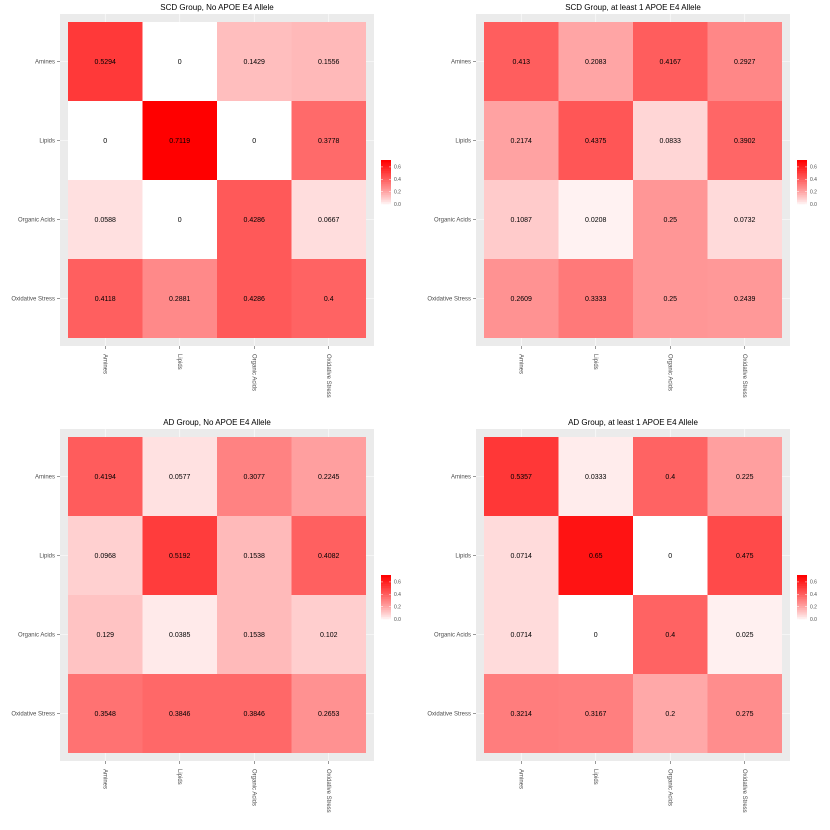 The height and width of the screenshot is (830, 830). What do you see at coordinates (596, 299) in the screenshot?
I see `cell-value-label: 0.3333` at bounding box center [596, 299].